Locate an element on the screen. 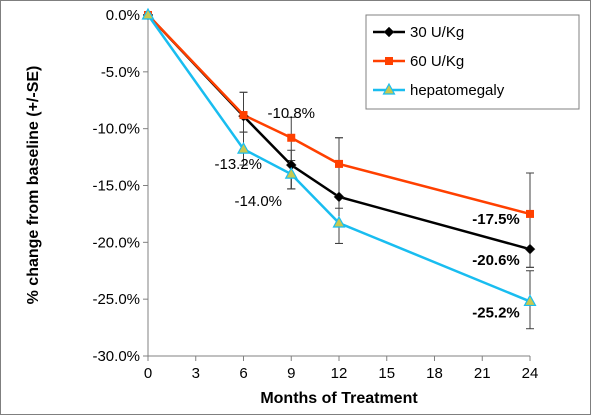 The width and height of the screenshot is (591, 415). x-axis-ticks: 0 3 6 9 12 15 18 21 24 is located at coordinates (341, 369).